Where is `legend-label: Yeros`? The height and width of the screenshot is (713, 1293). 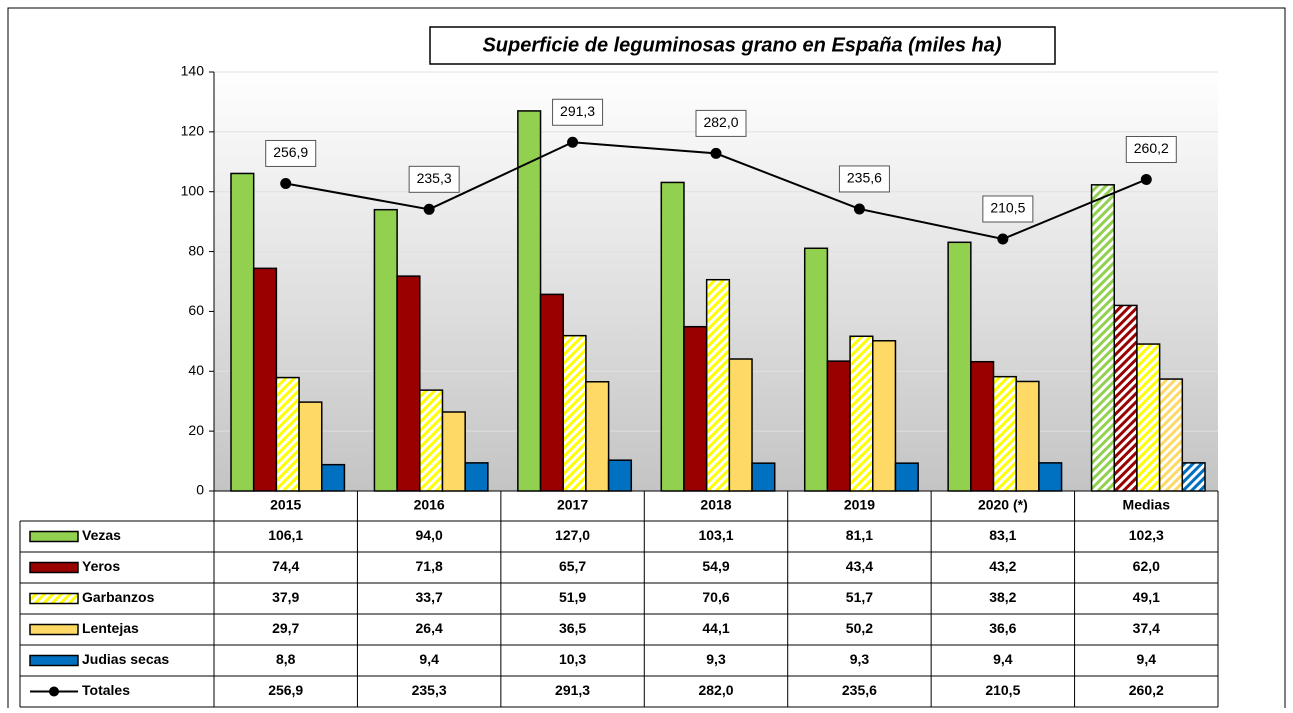
legend-label: Yeros is located at coordinates (101, 566).